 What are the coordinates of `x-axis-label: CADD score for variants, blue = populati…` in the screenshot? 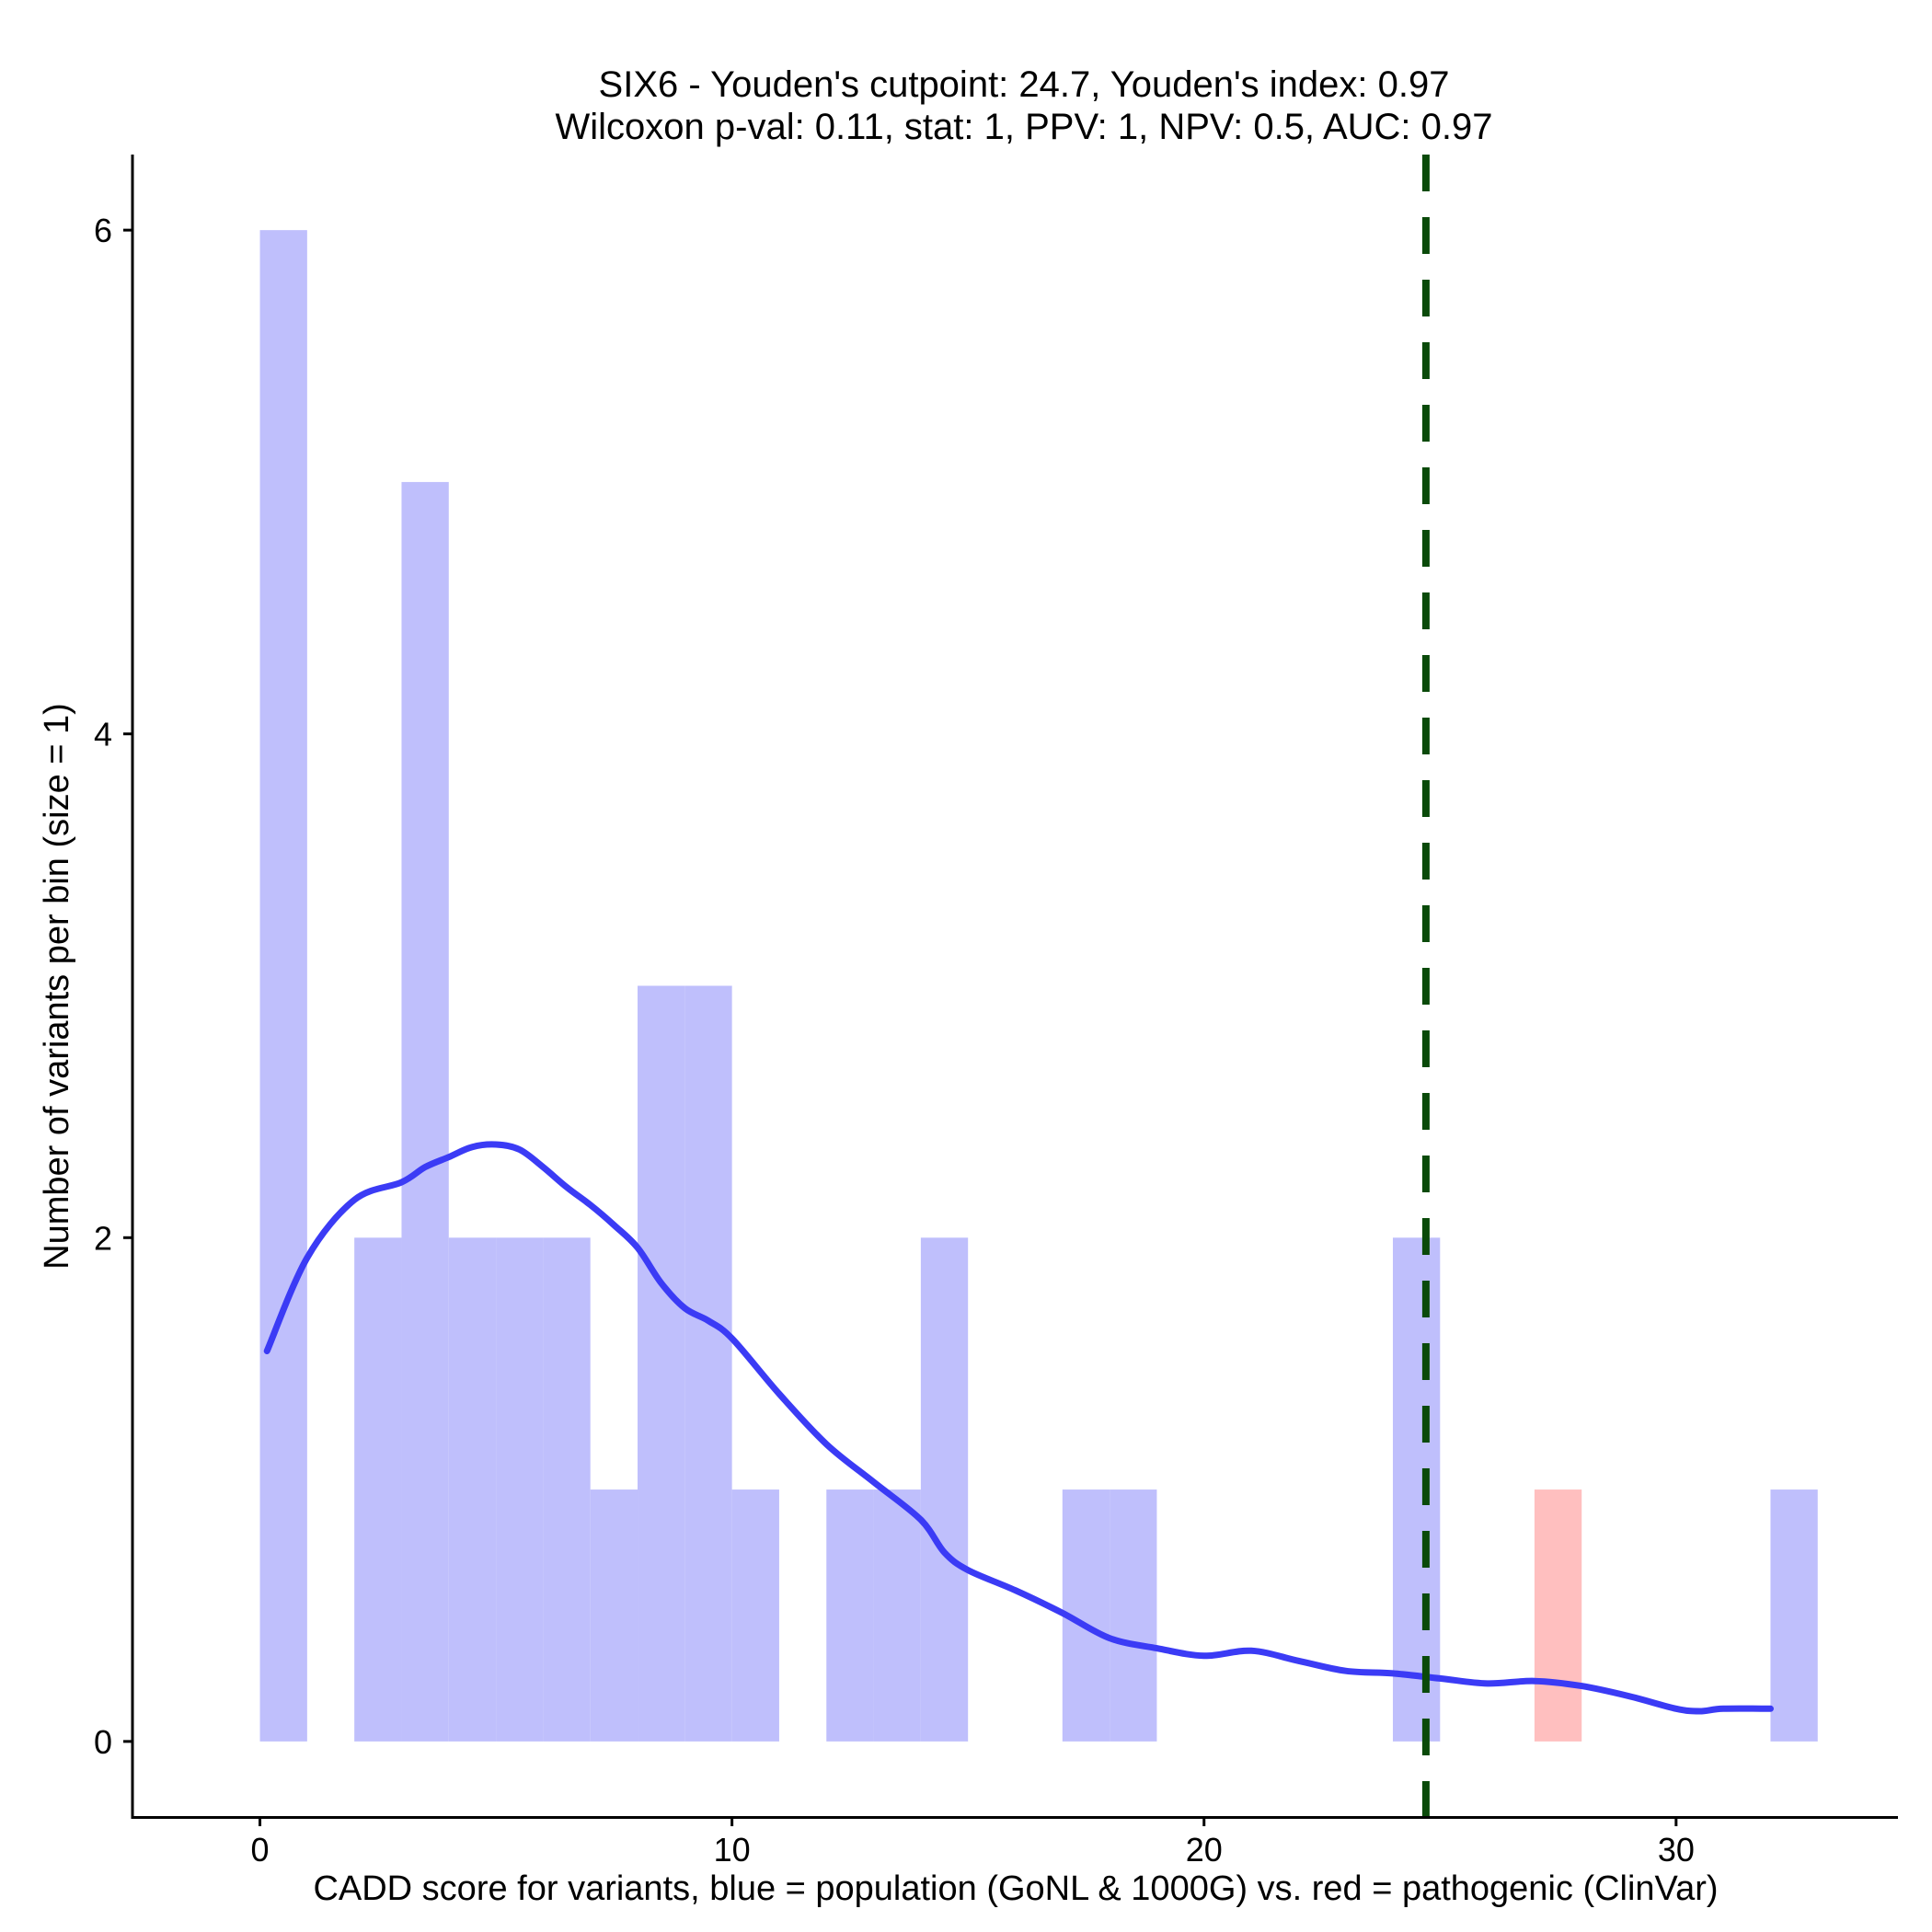 It's located at (1016, 1888).